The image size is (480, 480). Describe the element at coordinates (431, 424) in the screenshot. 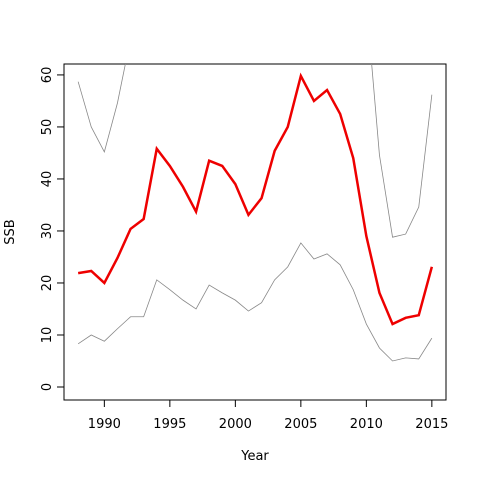

I see `x-tick-label: 2015` at that location.